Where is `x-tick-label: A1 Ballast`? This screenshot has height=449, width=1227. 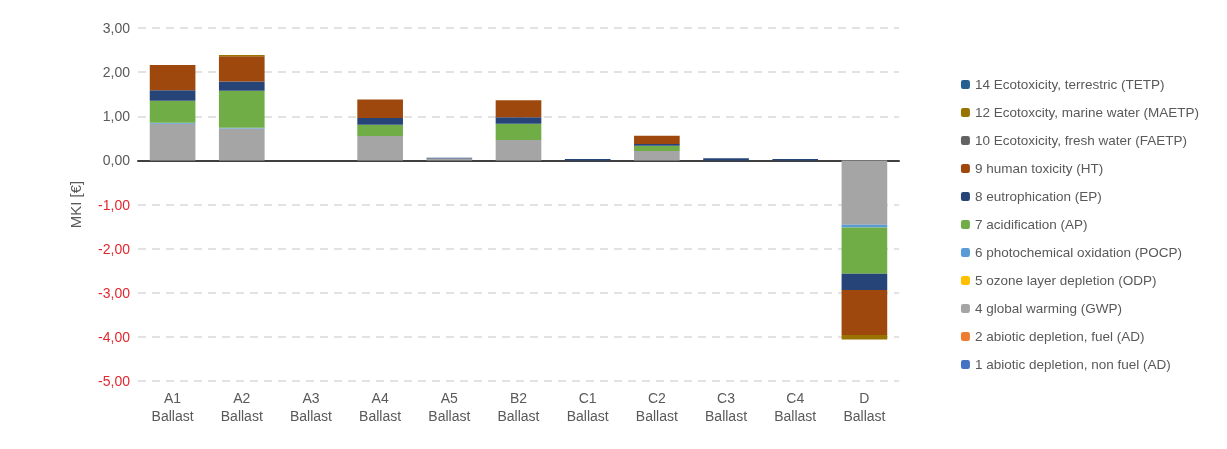
x-tick-label: A1 Ballast is located at coordinates (172, 407).